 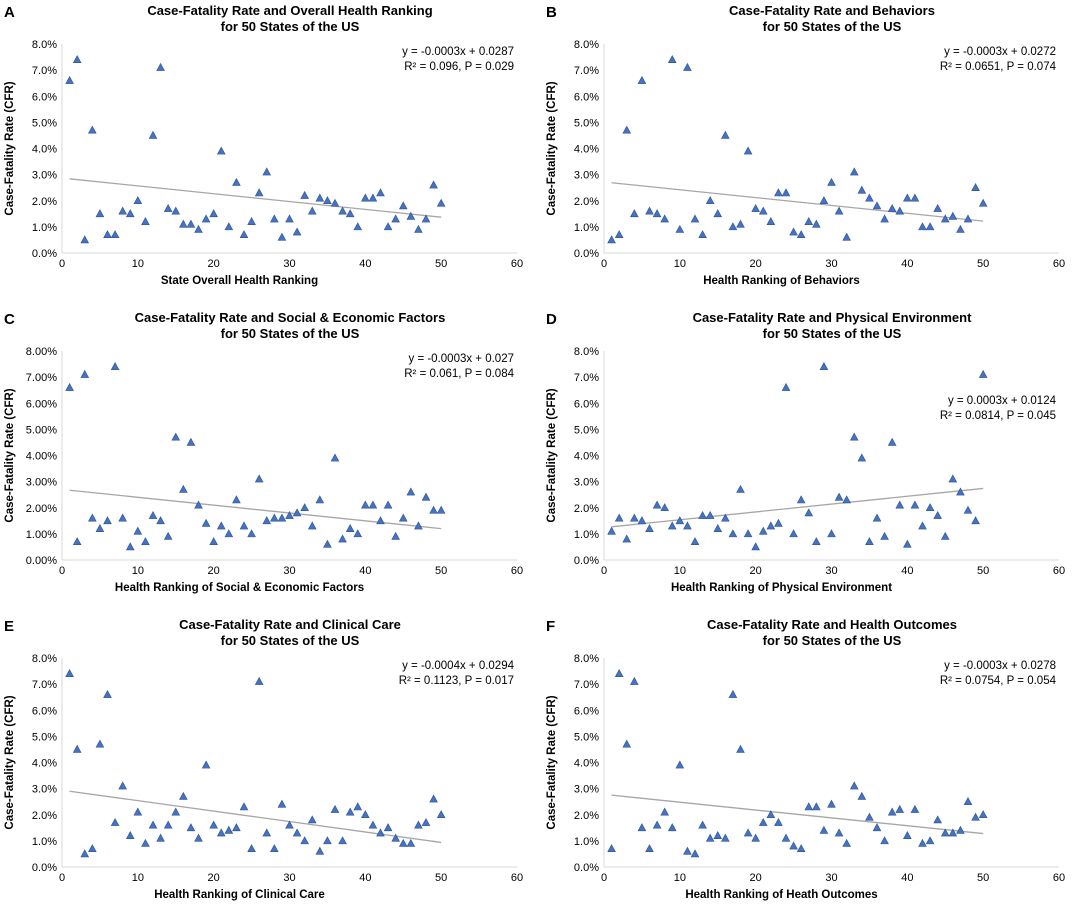 I want to click on y-tick-label: 4.00%, so click(x=41, y=457).